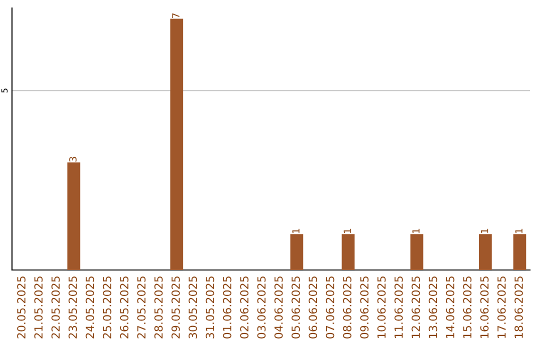 This screenshot has width=540, height=340. What do you see at coordinates (193, 307) in the screenshot?
I see `x-tick-label: 30.05.2025` at bounding box center [193, 307].